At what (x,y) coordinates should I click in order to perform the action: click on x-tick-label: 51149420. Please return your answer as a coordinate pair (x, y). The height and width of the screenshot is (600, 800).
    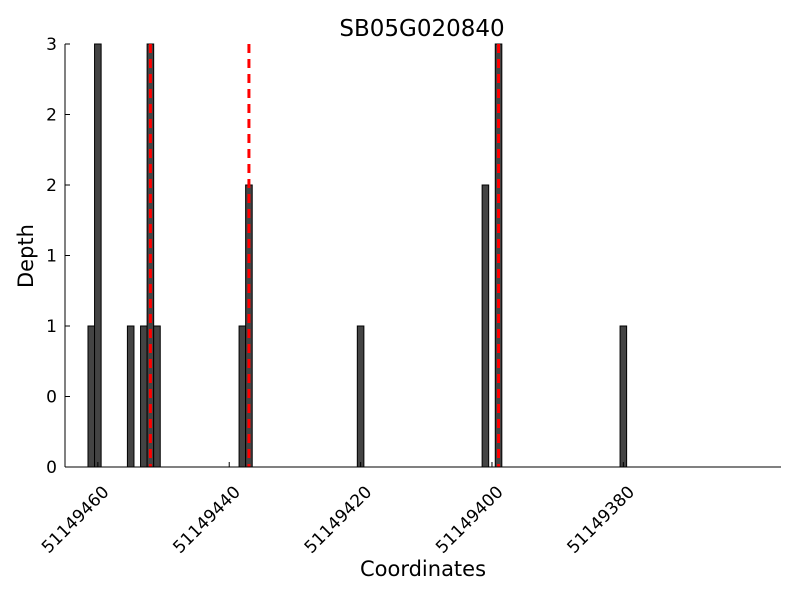
    Looking at the image, I should click on (338, 519).